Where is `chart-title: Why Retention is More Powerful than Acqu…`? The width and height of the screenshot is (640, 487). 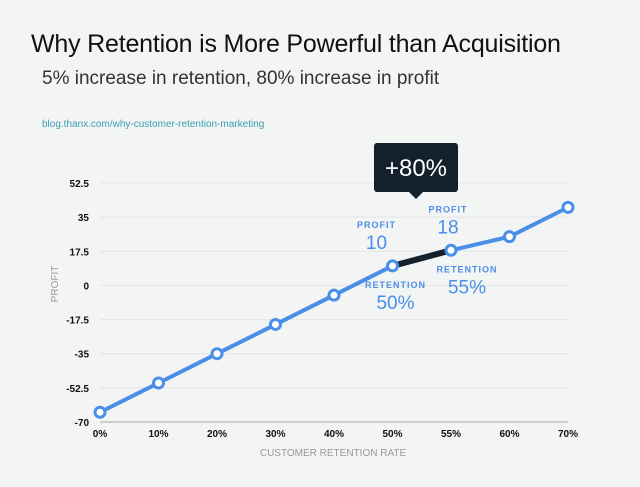 chart-title: Why Retention is More Powerful than Acqu… is located at coordinates (296, 44).